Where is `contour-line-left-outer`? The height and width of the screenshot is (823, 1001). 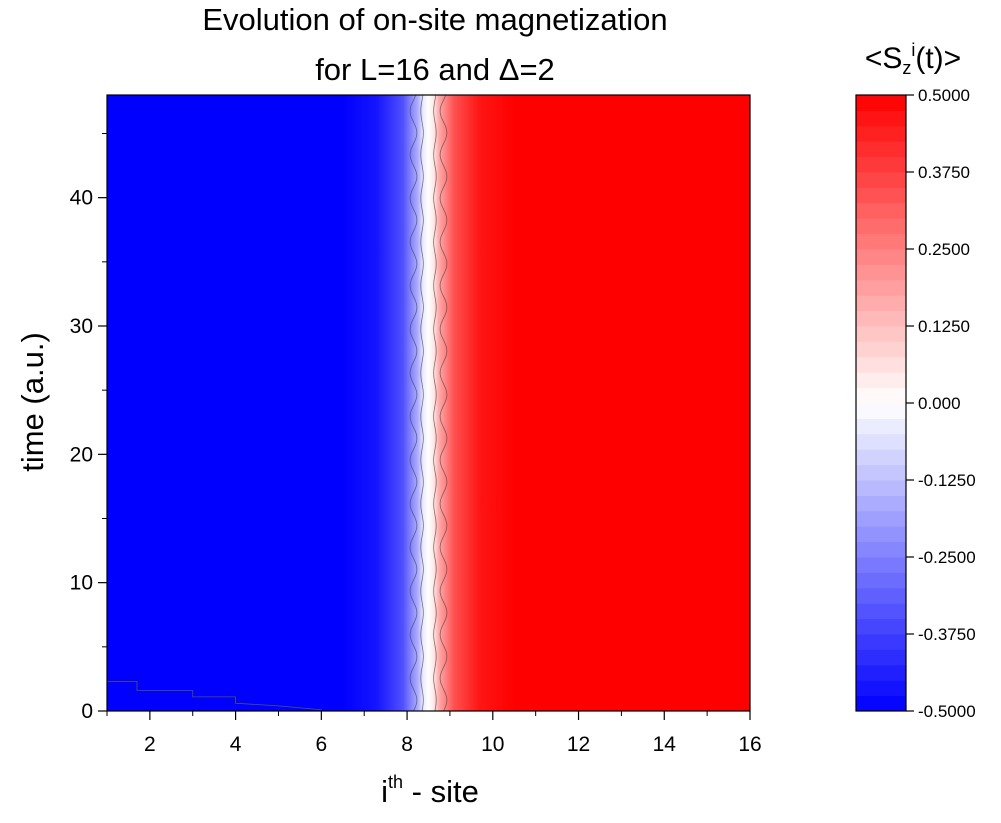 contour-line-left-outer is located at coordinates (413, 403).